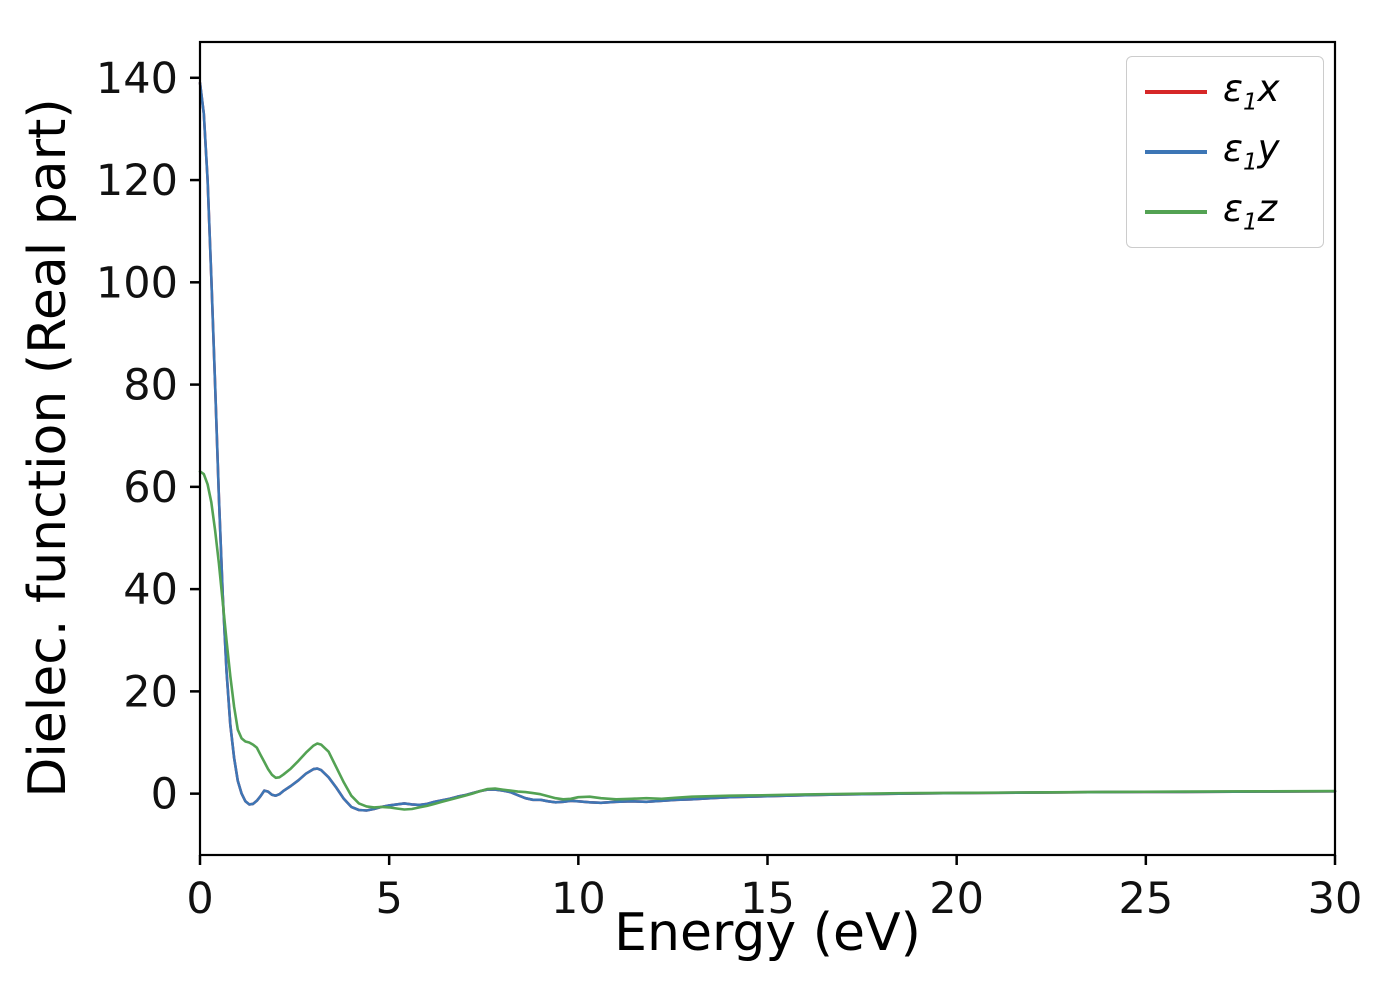 This screenshot has height=1000, width=1400. I want to click on y-tick-label: 80, so click(150, 386).